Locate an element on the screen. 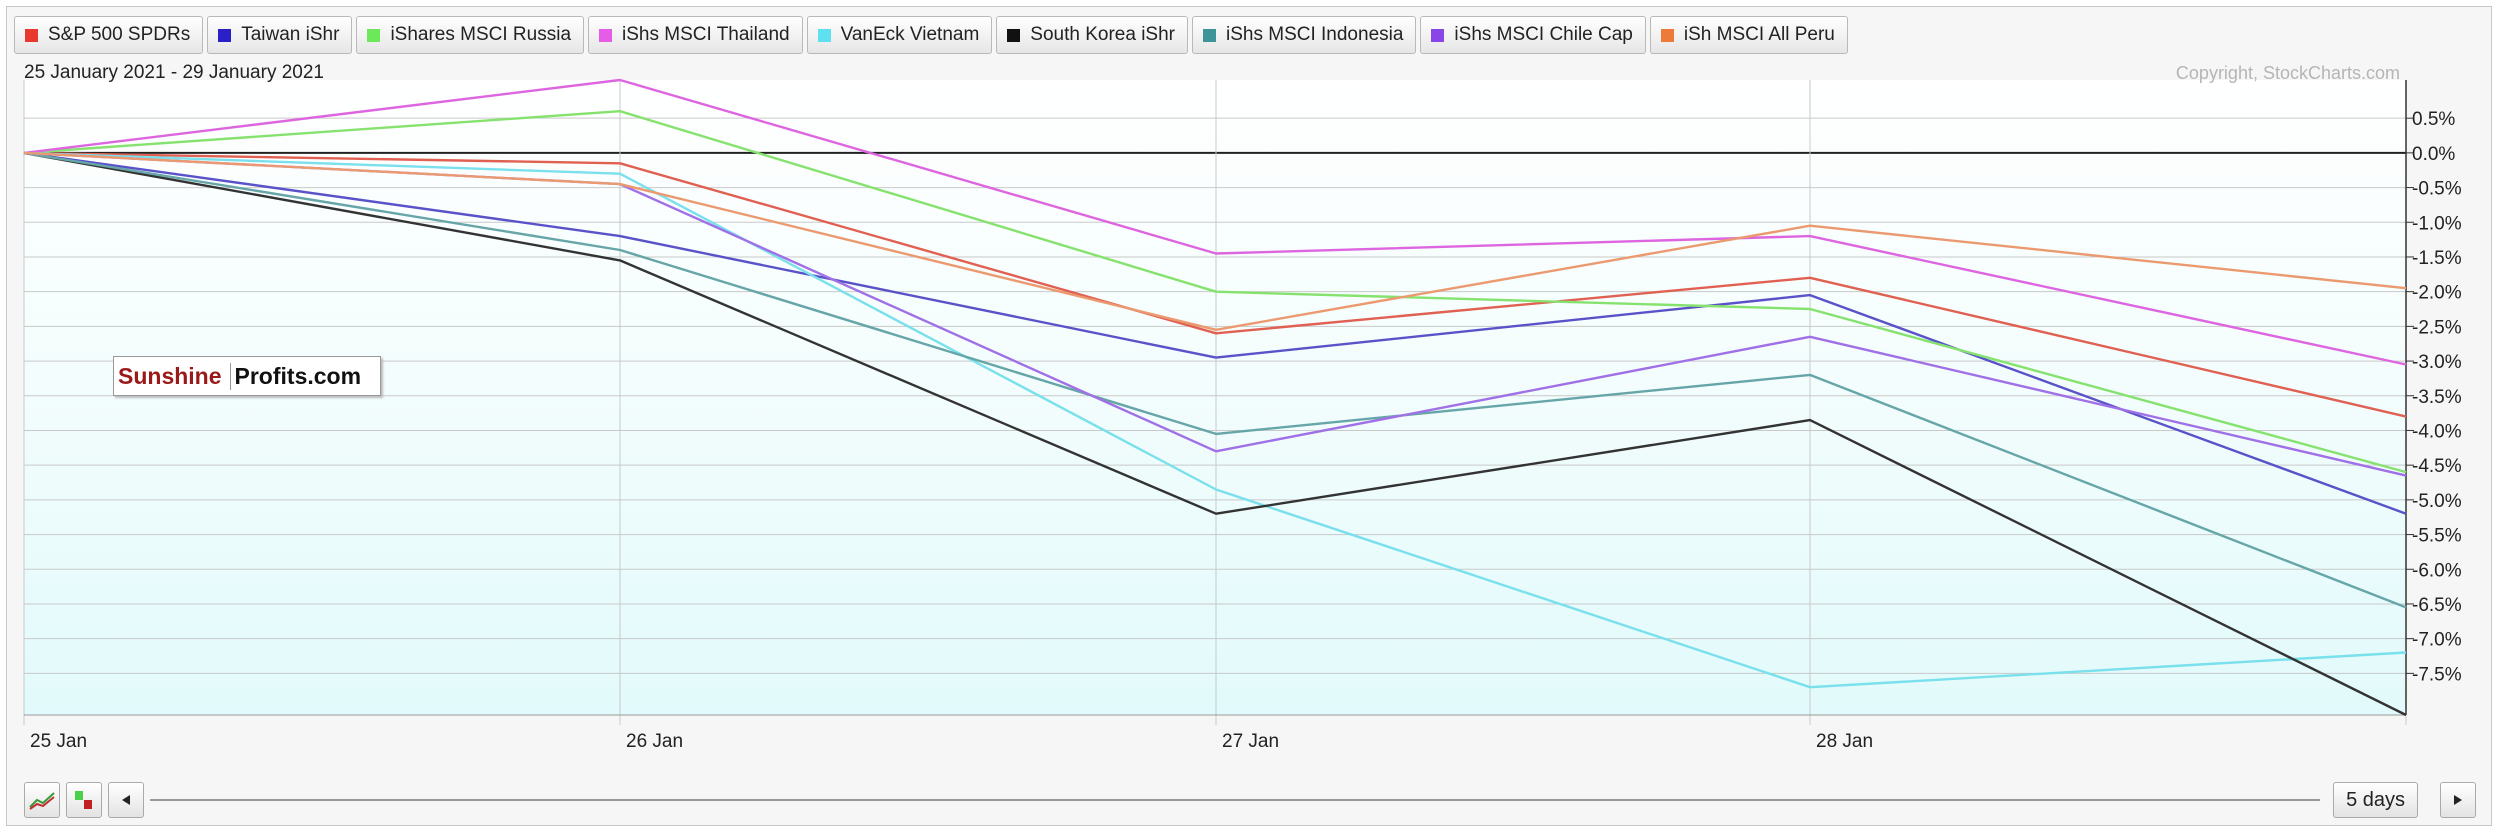  line-chart-icon is located at coordinates (42, 800).